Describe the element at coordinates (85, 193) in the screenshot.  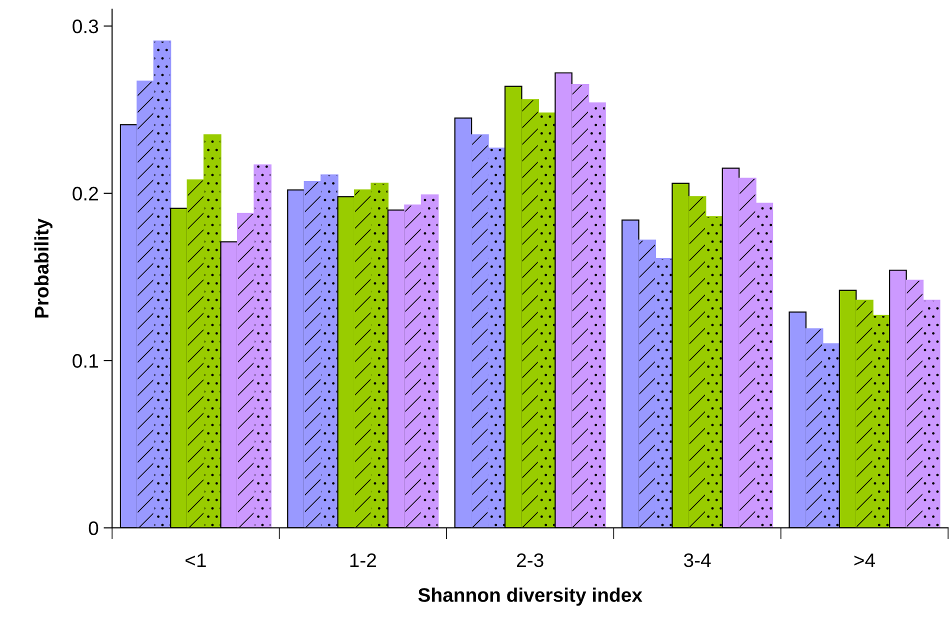
I see `y-tick-label: 0.2` at that location.